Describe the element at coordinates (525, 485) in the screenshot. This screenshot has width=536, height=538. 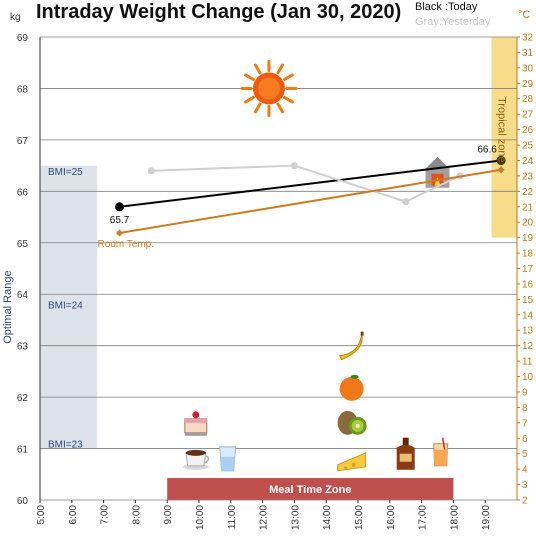
I see `y2-tick-label: 3` at that location.